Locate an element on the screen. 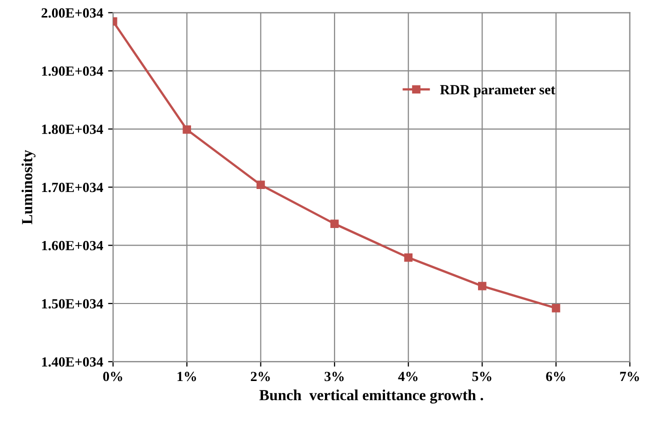 This screenshot has width=646, height=423. y-tick-label: 1.60E+034 is located at coordinates (73, 245).